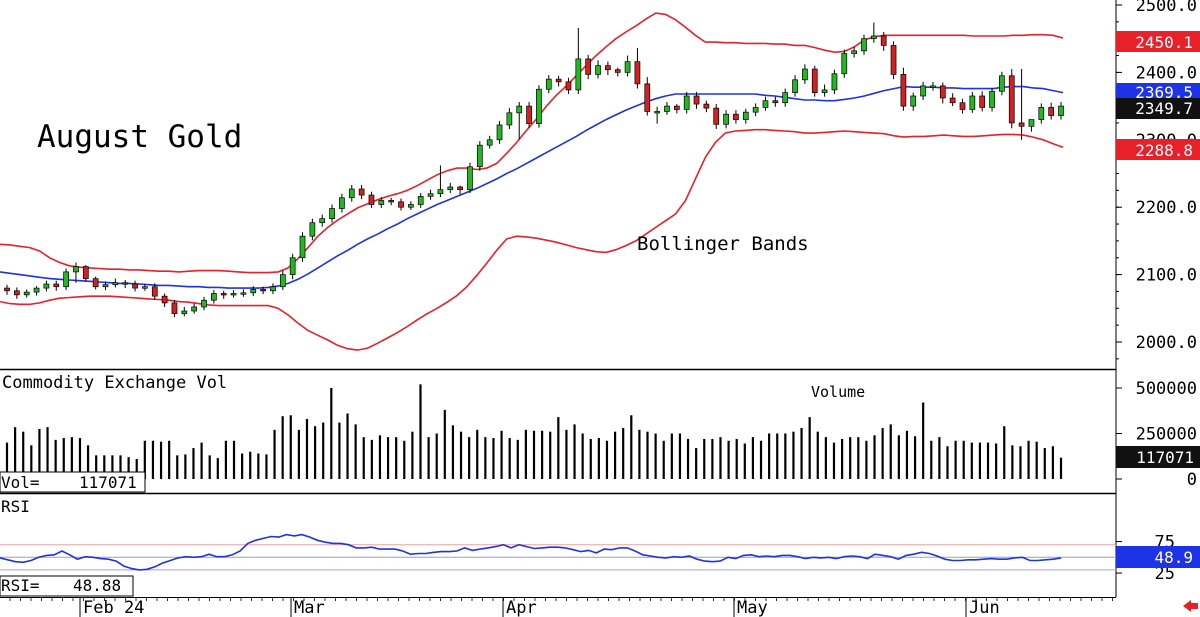 Image resolution: width=1200 pixels, height=617 pixels. Describe the element at coordinates (113, 607) in the screenshot. I see `x-axis-label: Feb 24` at that location.